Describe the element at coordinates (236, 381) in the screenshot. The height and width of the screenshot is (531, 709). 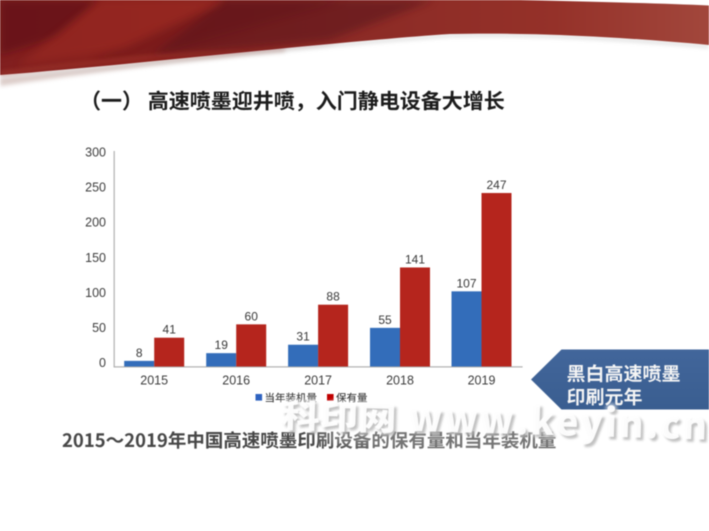
I see `svg-text: 2016` at that location.